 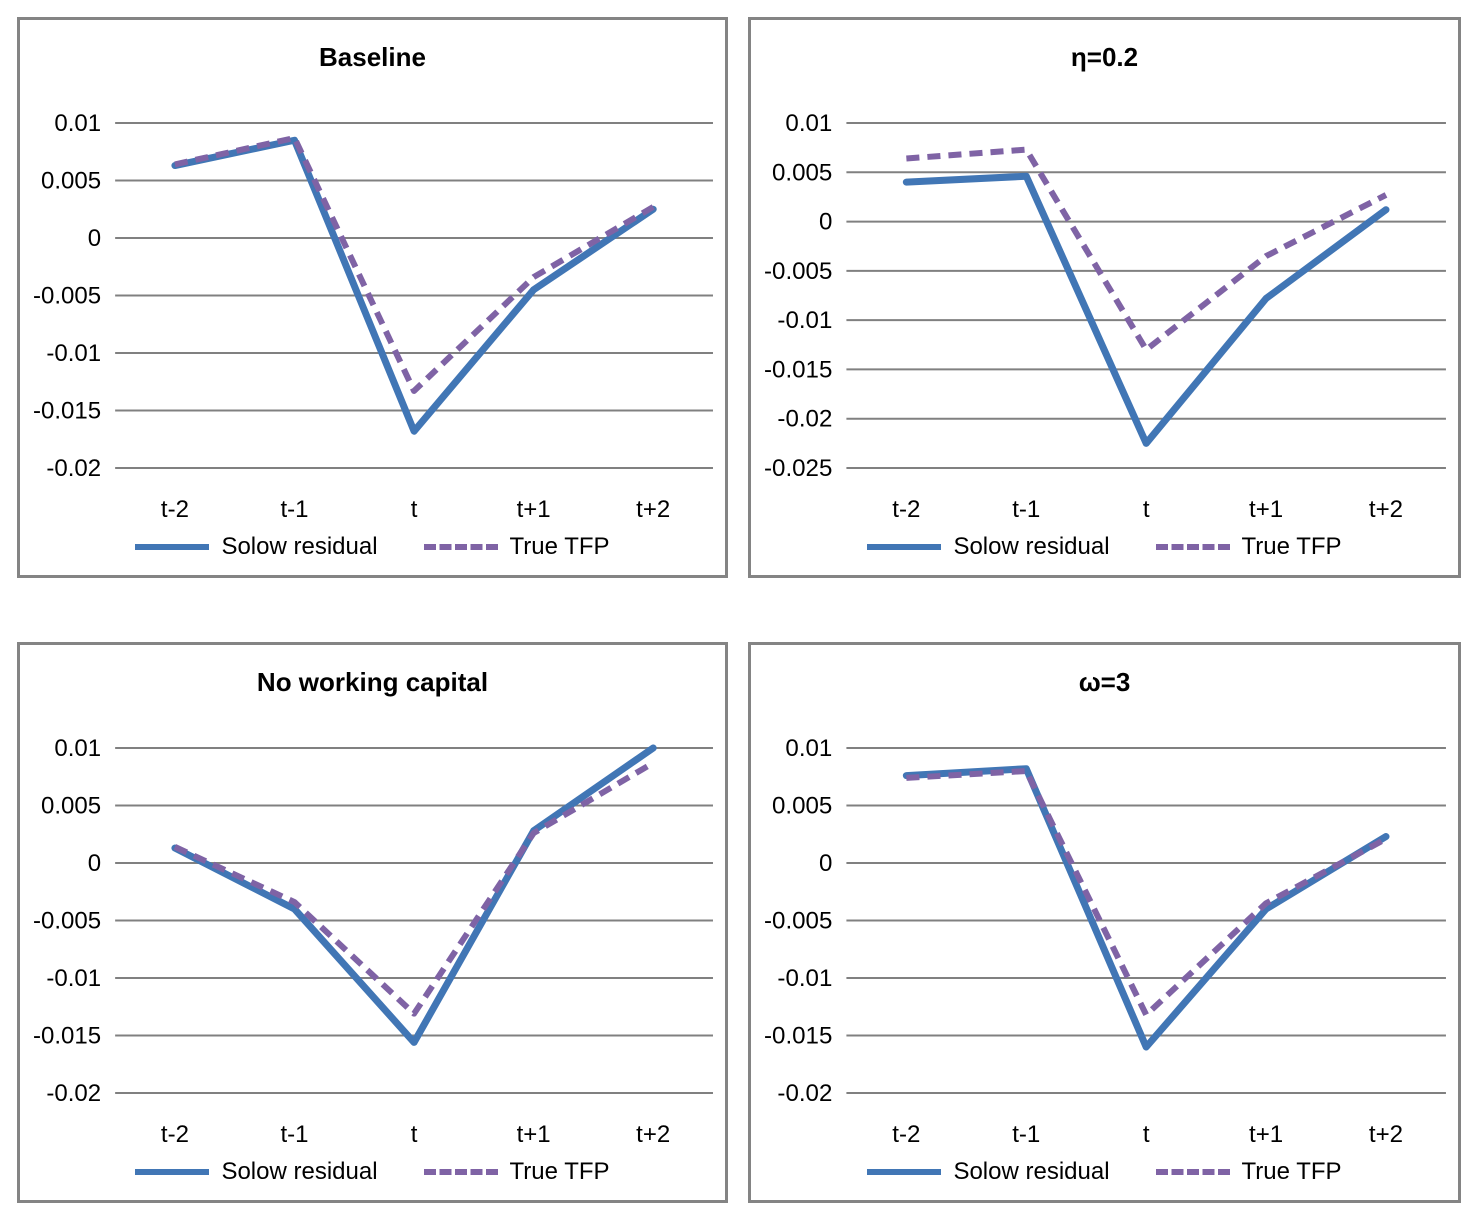 What do you see at coordinates (1104, 682) in the screenshot?
I see `chart-title: ω=3` at bounding box center [1104, 682].